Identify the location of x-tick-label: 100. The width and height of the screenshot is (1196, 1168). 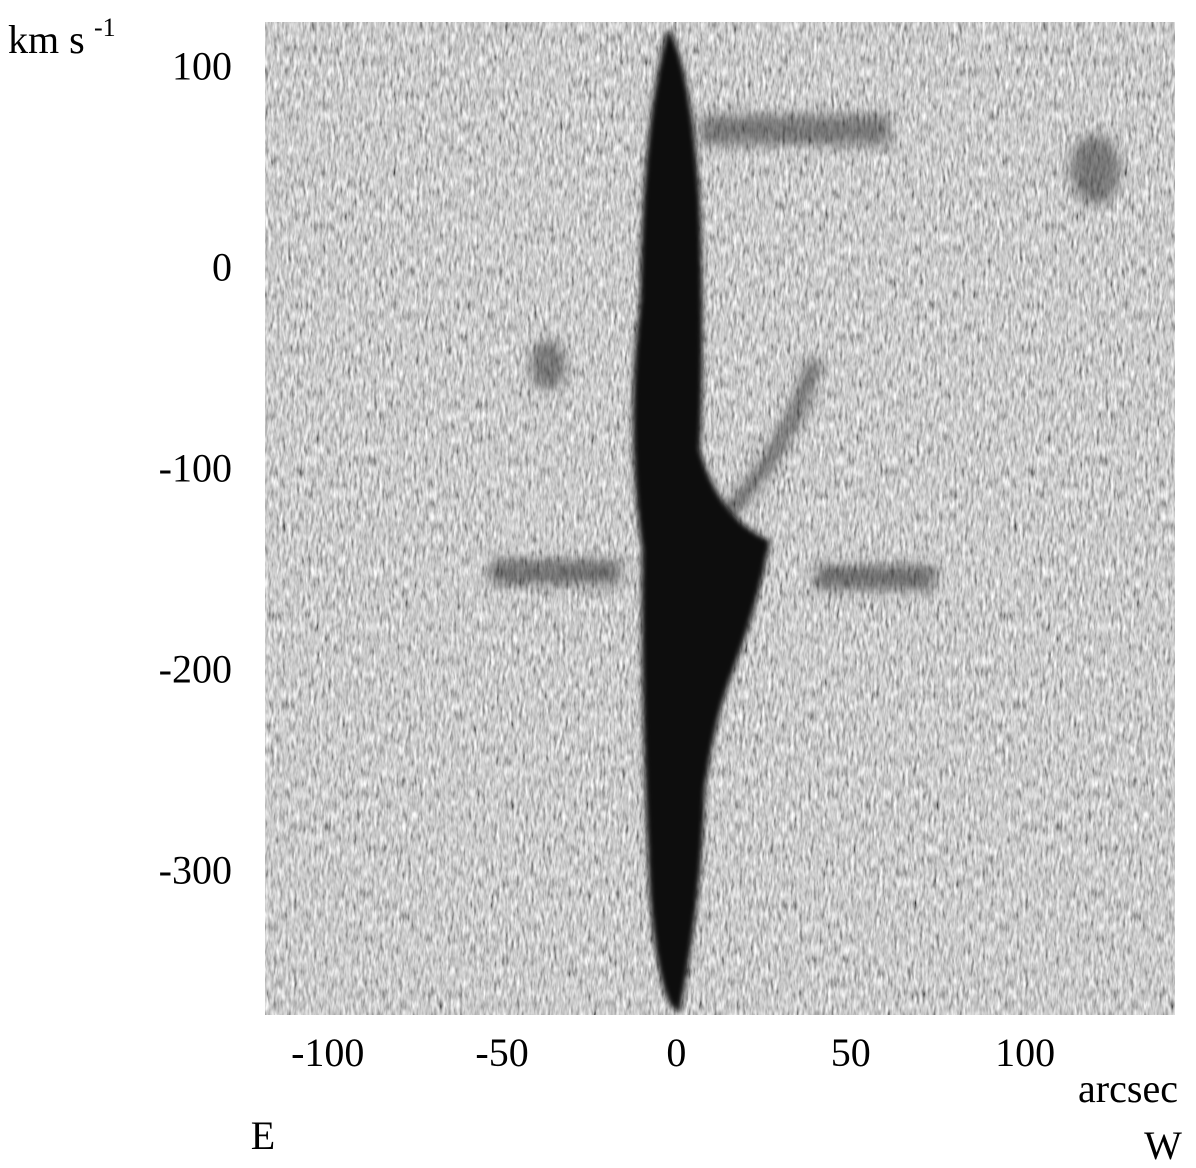
(1025, 1052).